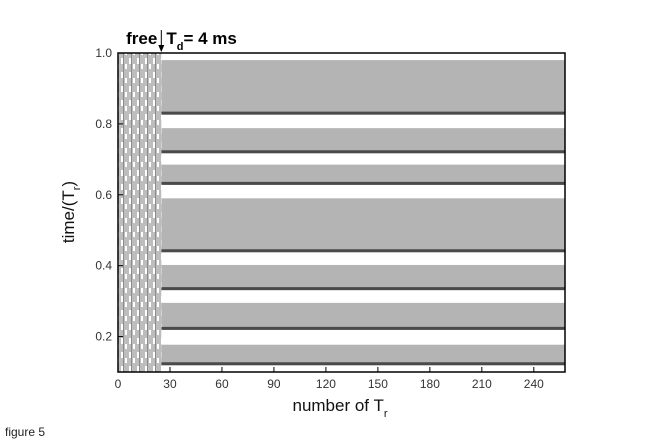  What do you see at coordinates (141, 38) in the screenshot?
I see `annotation-free: free` at bounding box center [141, 38].